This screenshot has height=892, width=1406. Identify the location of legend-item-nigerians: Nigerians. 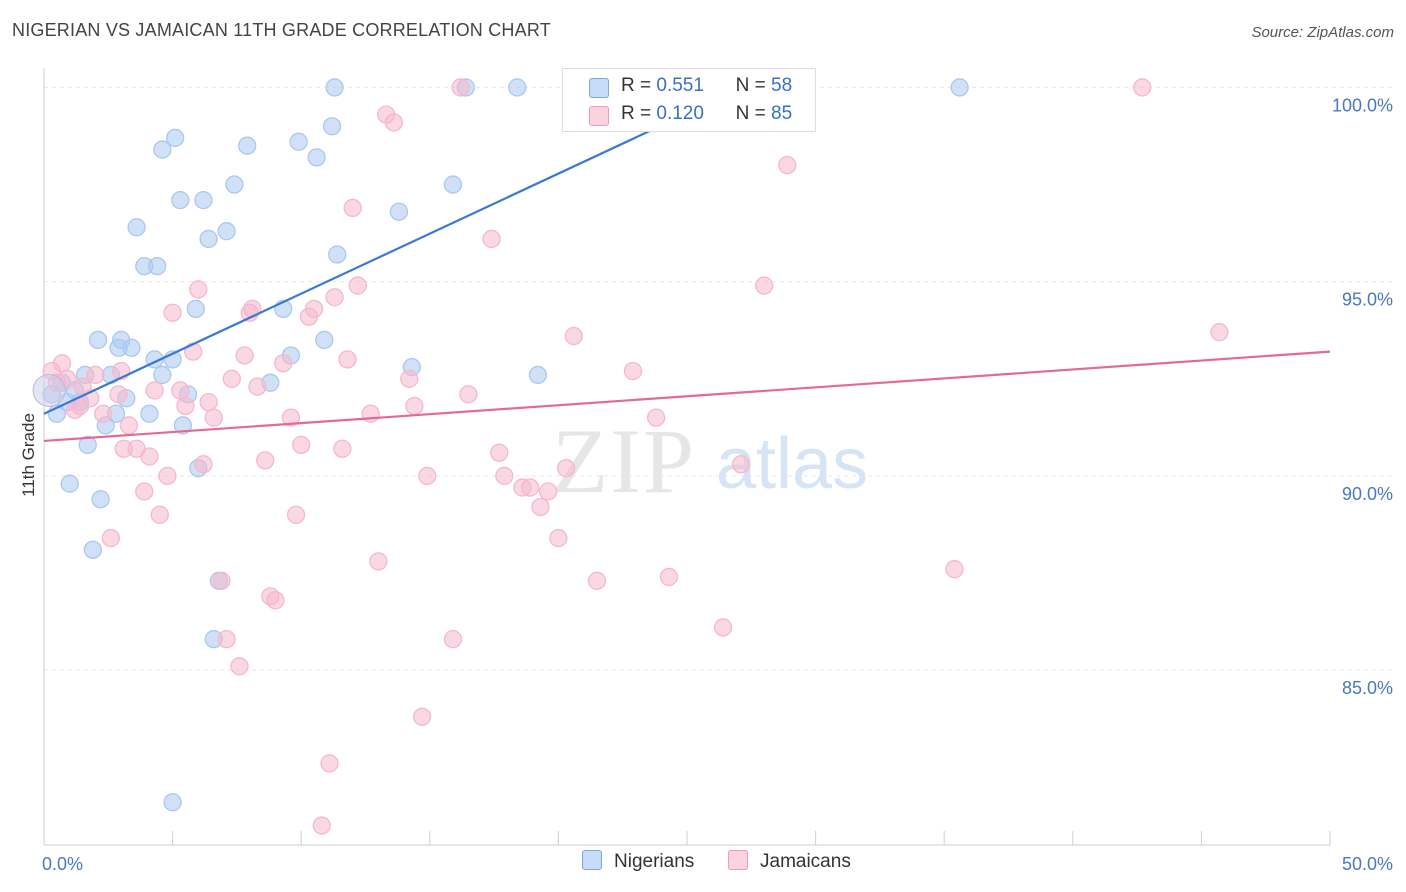
(638, 861).